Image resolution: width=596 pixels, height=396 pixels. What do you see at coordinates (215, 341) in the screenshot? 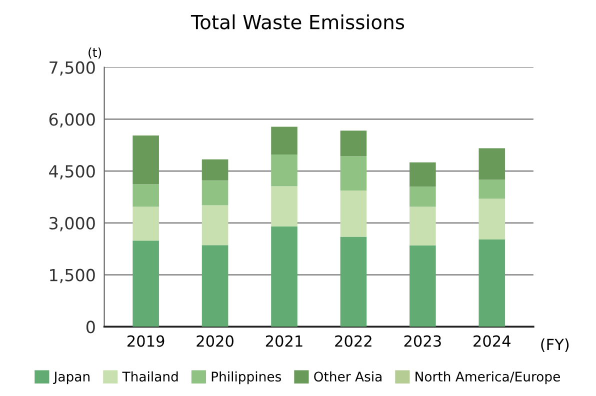
I see `x-tick-label: 2020` at bounding box center [215, 341].